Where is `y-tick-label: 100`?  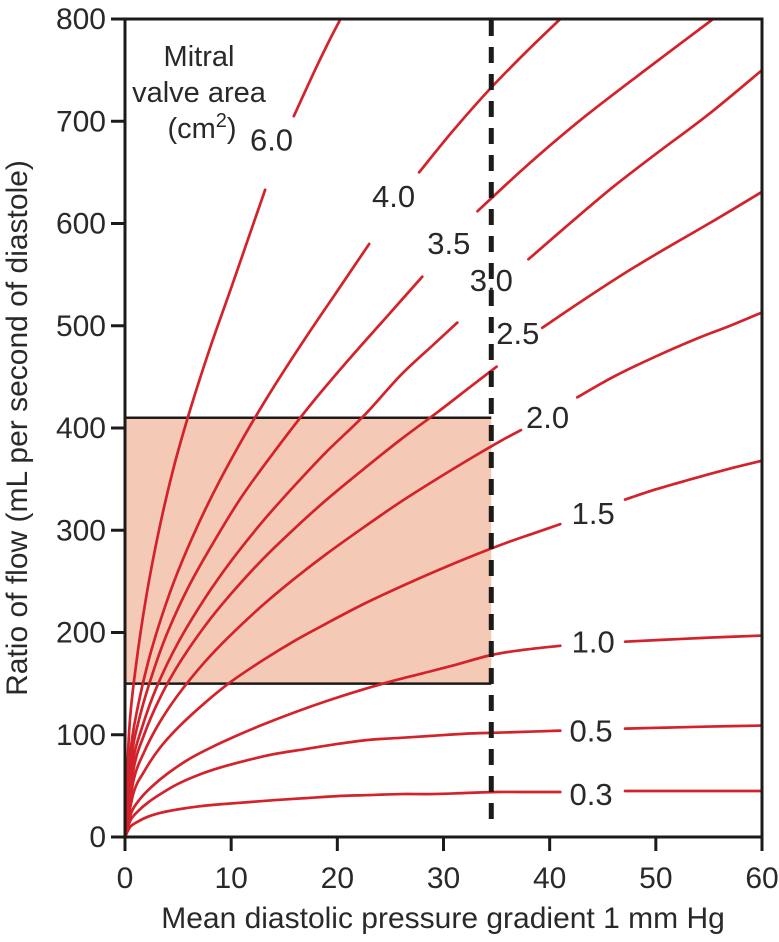
y-tick-label: 100 is located at coordinates (81, 735).